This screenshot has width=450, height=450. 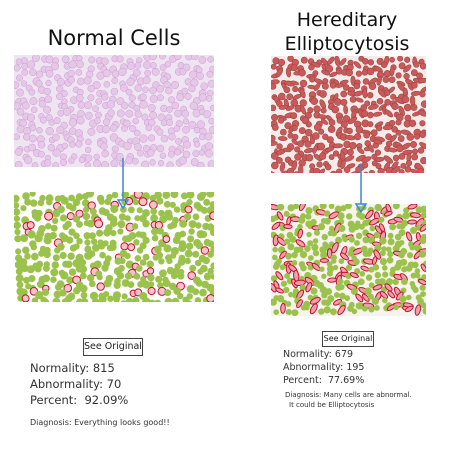 I want to click on abnormality-row: Abnormality: 195, so click(x=324, y=367).